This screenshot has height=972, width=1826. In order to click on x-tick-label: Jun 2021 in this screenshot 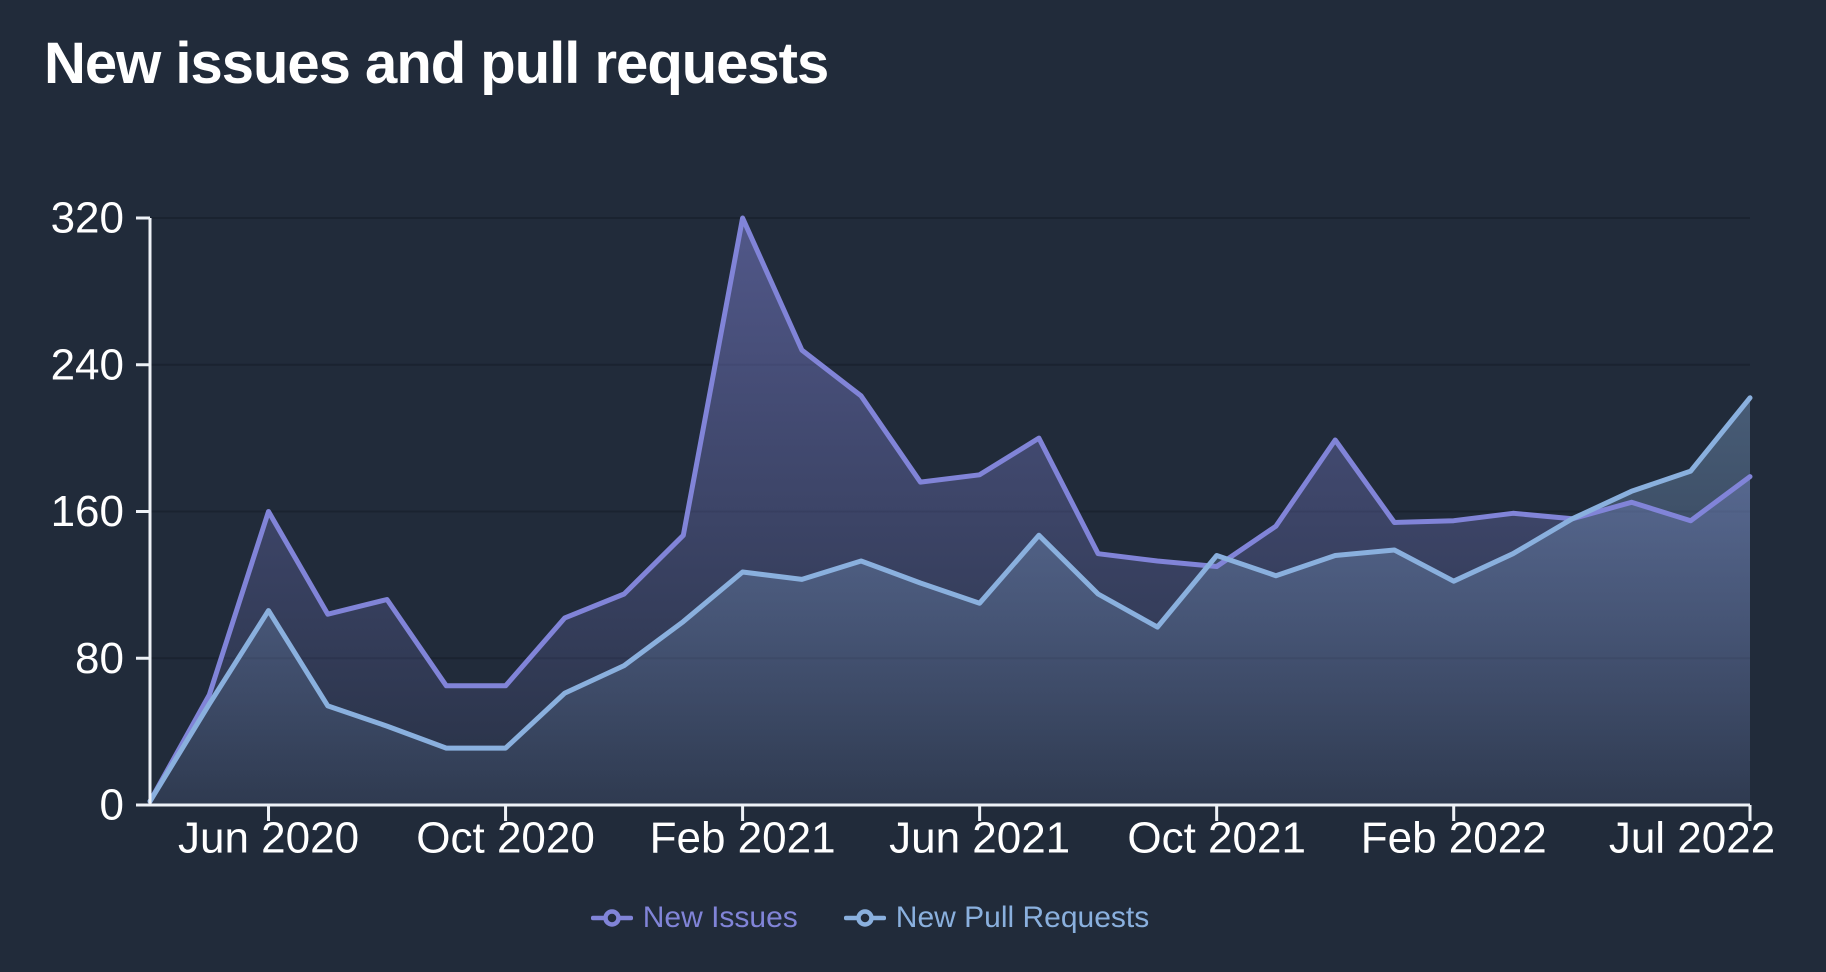, I will do `click(979, 838)`.